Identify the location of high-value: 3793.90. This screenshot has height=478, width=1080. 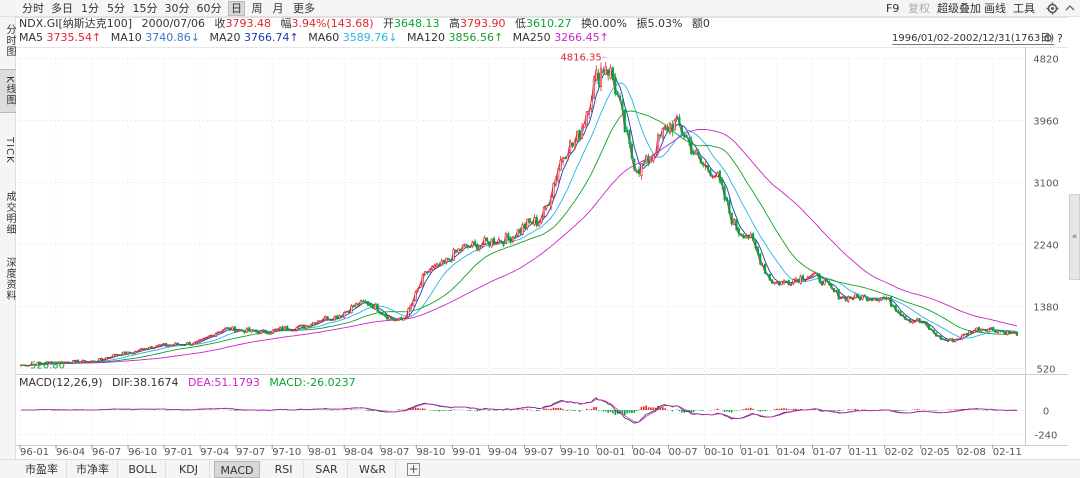
(483, 23).